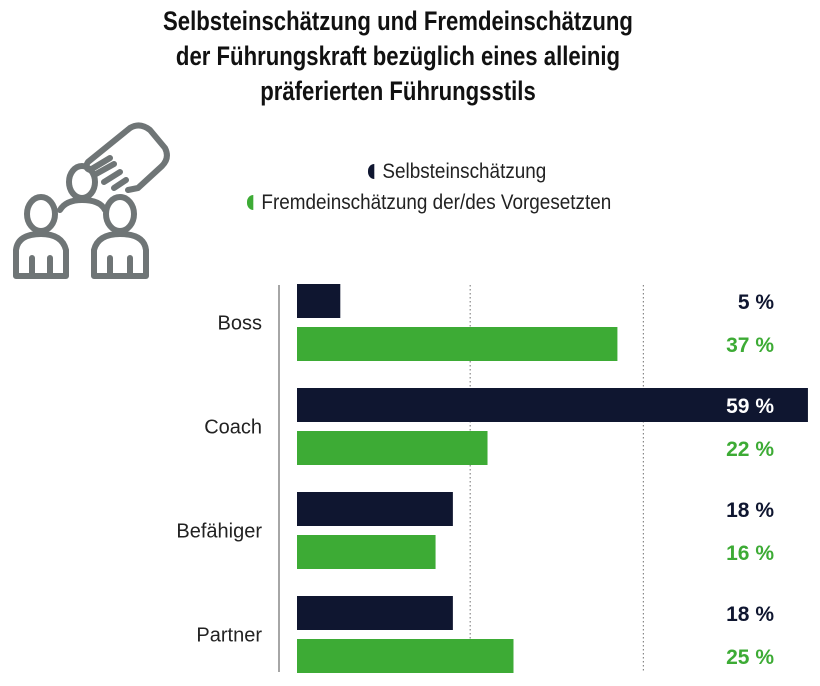 The width and height of the screenshot is (820, 686). What do you see at coordinates (375, 613) in the screenshot?
I see `bar-partner-selbst` at bounding box center [375, 613].